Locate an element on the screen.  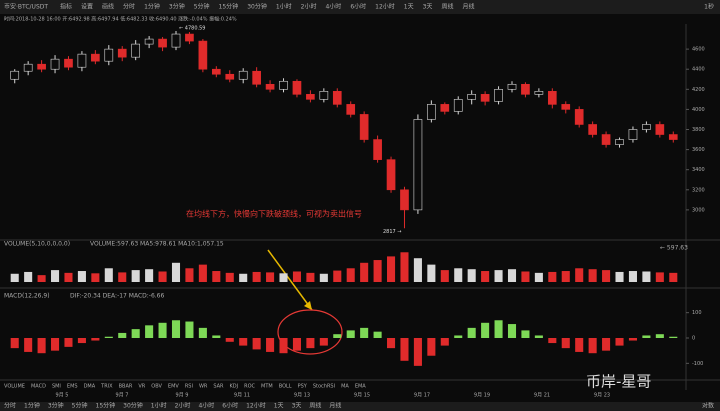
indicator-button: MACD is located at coordinates (38, 387).